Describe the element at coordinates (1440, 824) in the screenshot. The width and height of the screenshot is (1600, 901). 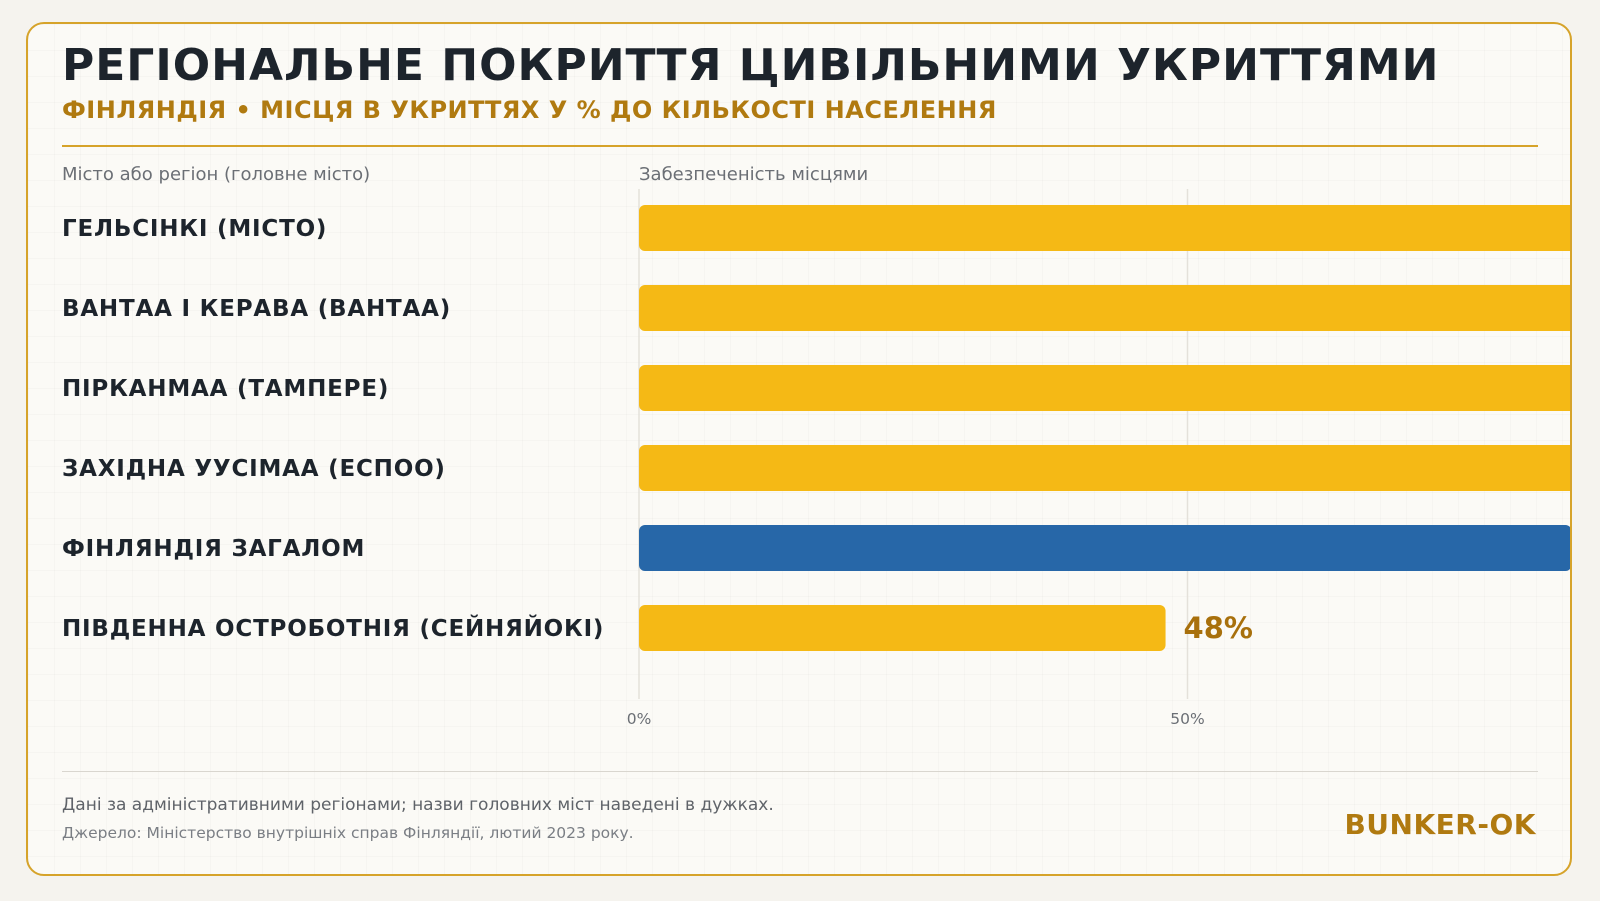
I see `brand-logo: BUNKER-OK` at that location.